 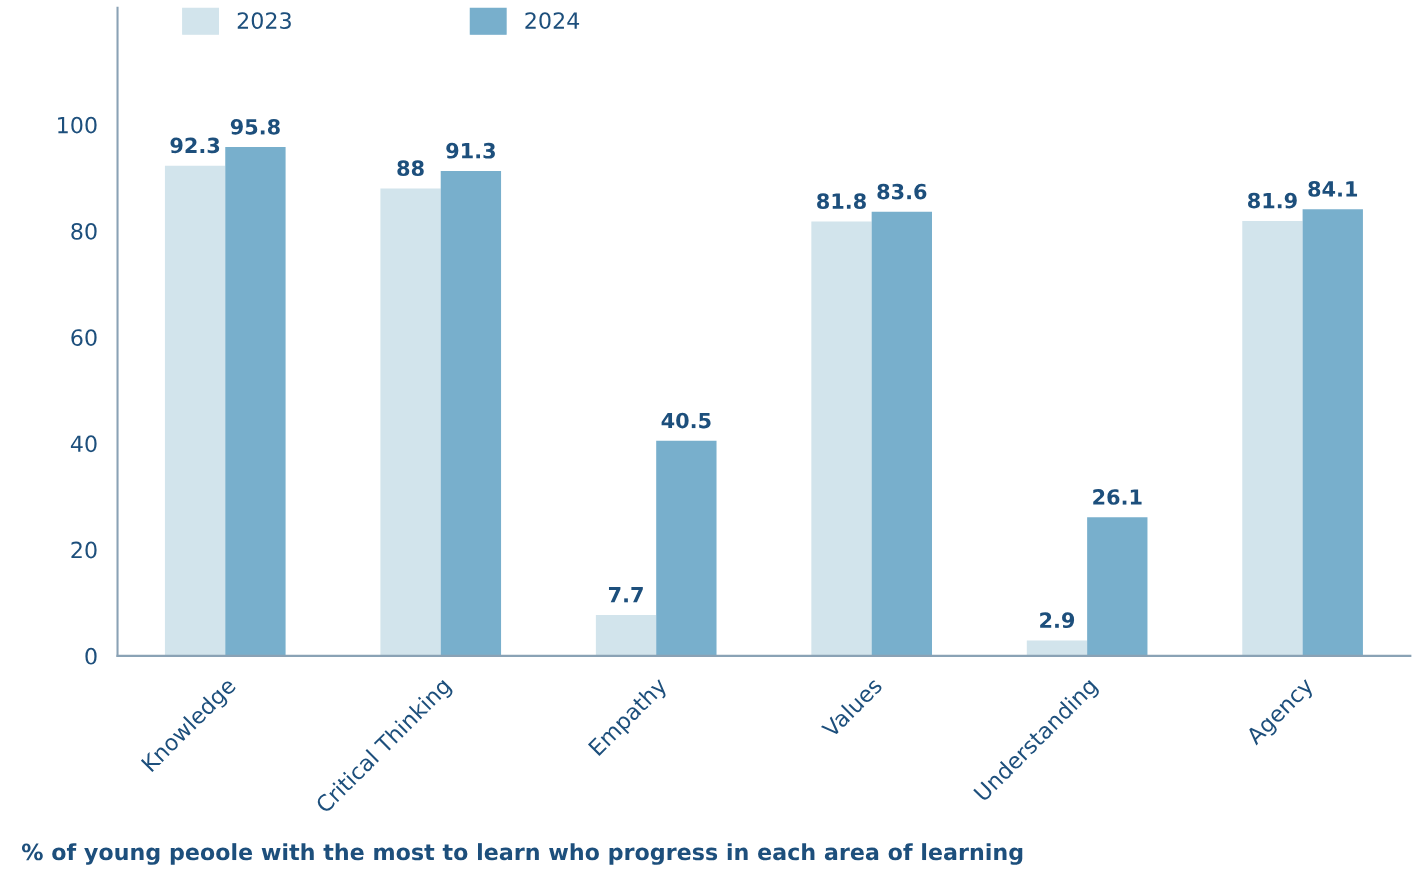 What do you see at coordinates (255, 126) in the screenshot?
I see `data-label: 95.8` at bounding box center [255, 126].